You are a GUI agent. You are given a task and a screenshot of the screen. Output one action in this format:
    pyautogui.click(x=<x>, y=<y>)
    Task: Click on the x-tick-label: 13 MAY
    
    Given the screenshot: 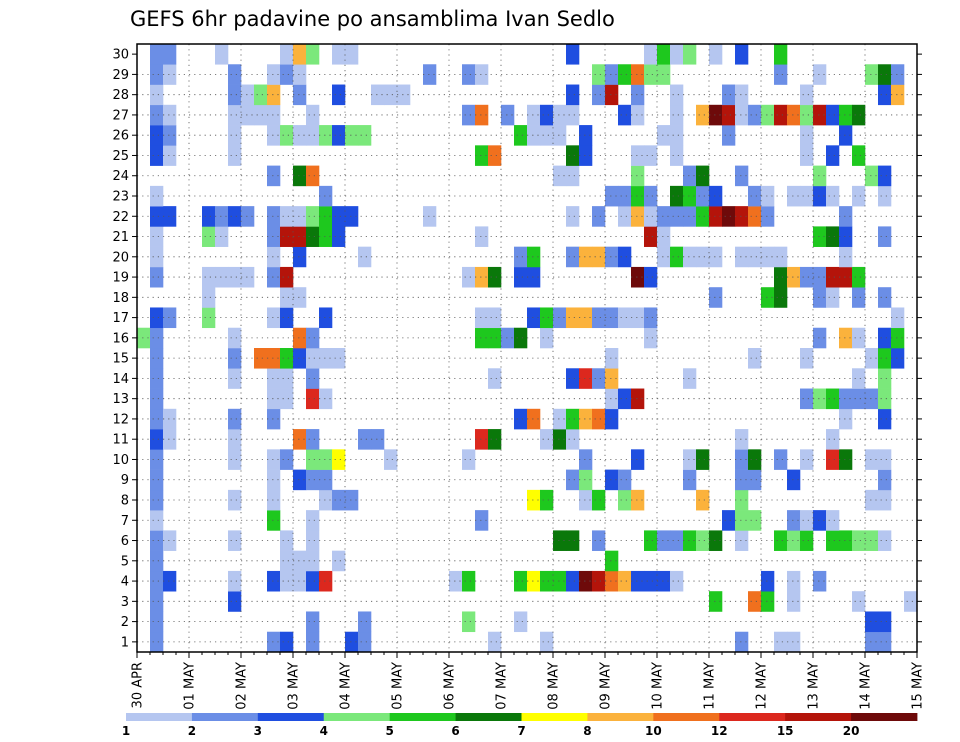 What is the action you would take?
    pyautogui.click(x=814, y=686)
    